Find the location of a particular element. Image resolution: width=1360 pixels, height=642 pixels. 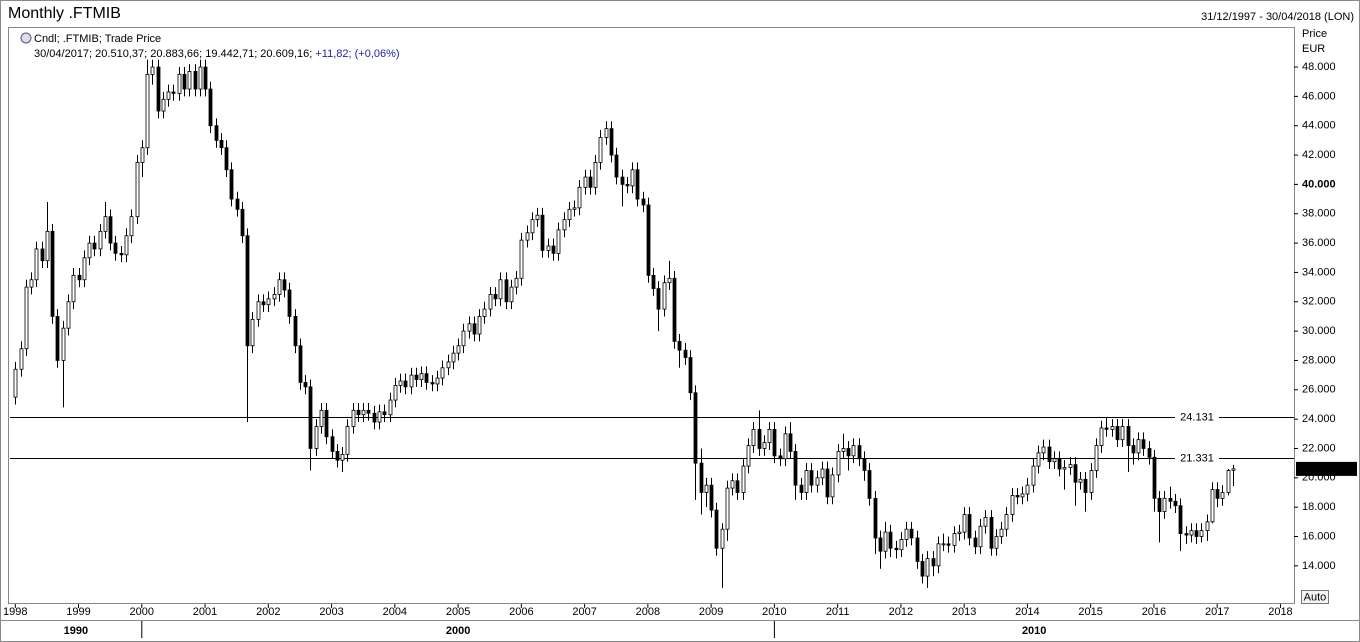

auto-button is located at coordinates (1315, 597).